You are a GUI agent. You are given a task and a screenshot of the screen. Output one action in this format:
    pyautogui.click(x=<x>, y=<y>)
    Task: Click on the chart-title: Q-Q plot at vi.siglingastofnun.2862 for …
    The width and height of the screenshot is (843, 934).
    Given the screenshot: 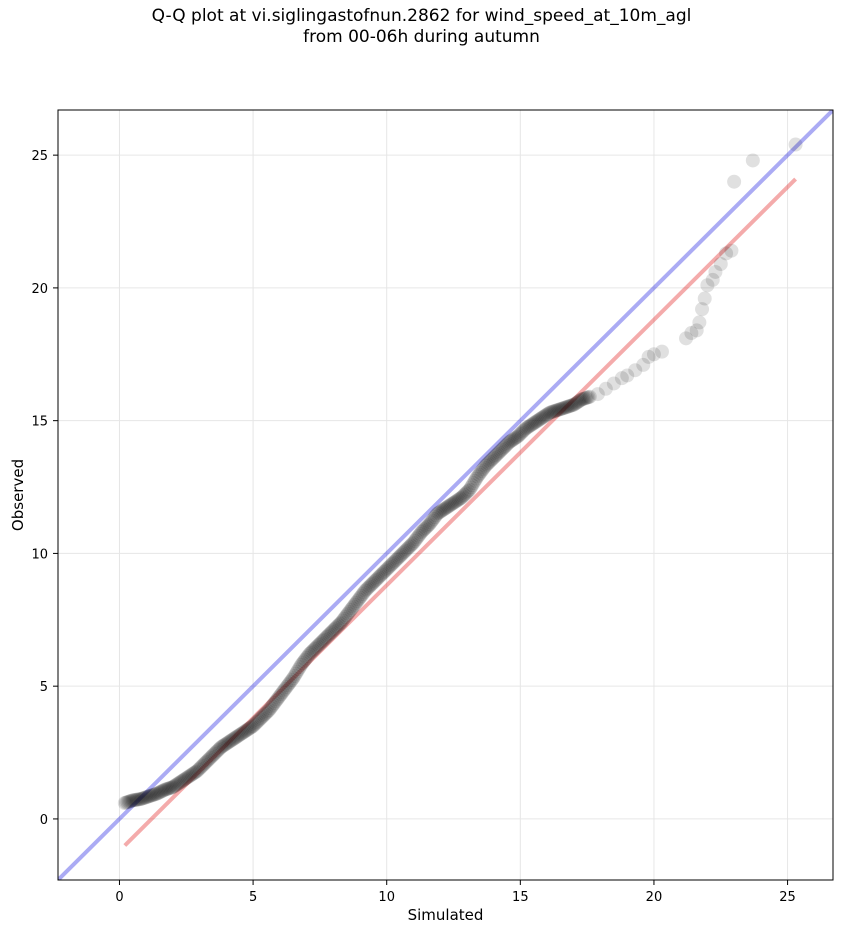 What is the action you would take?
    pyautogui.click(x=421, y=27)
    